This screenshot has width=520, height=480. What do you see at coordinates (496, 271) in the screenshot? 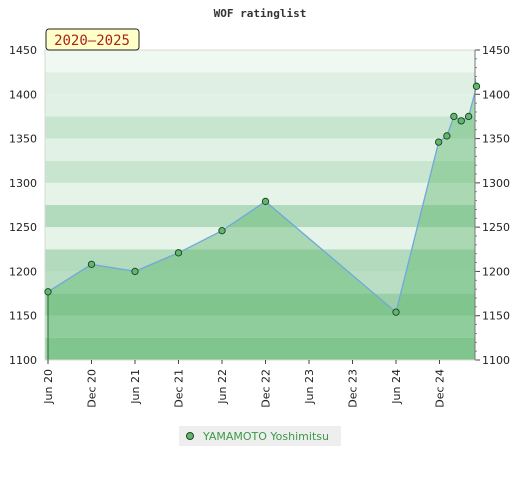
I see `y-tick-label-right: 1200` at bounding box center [496, 271].